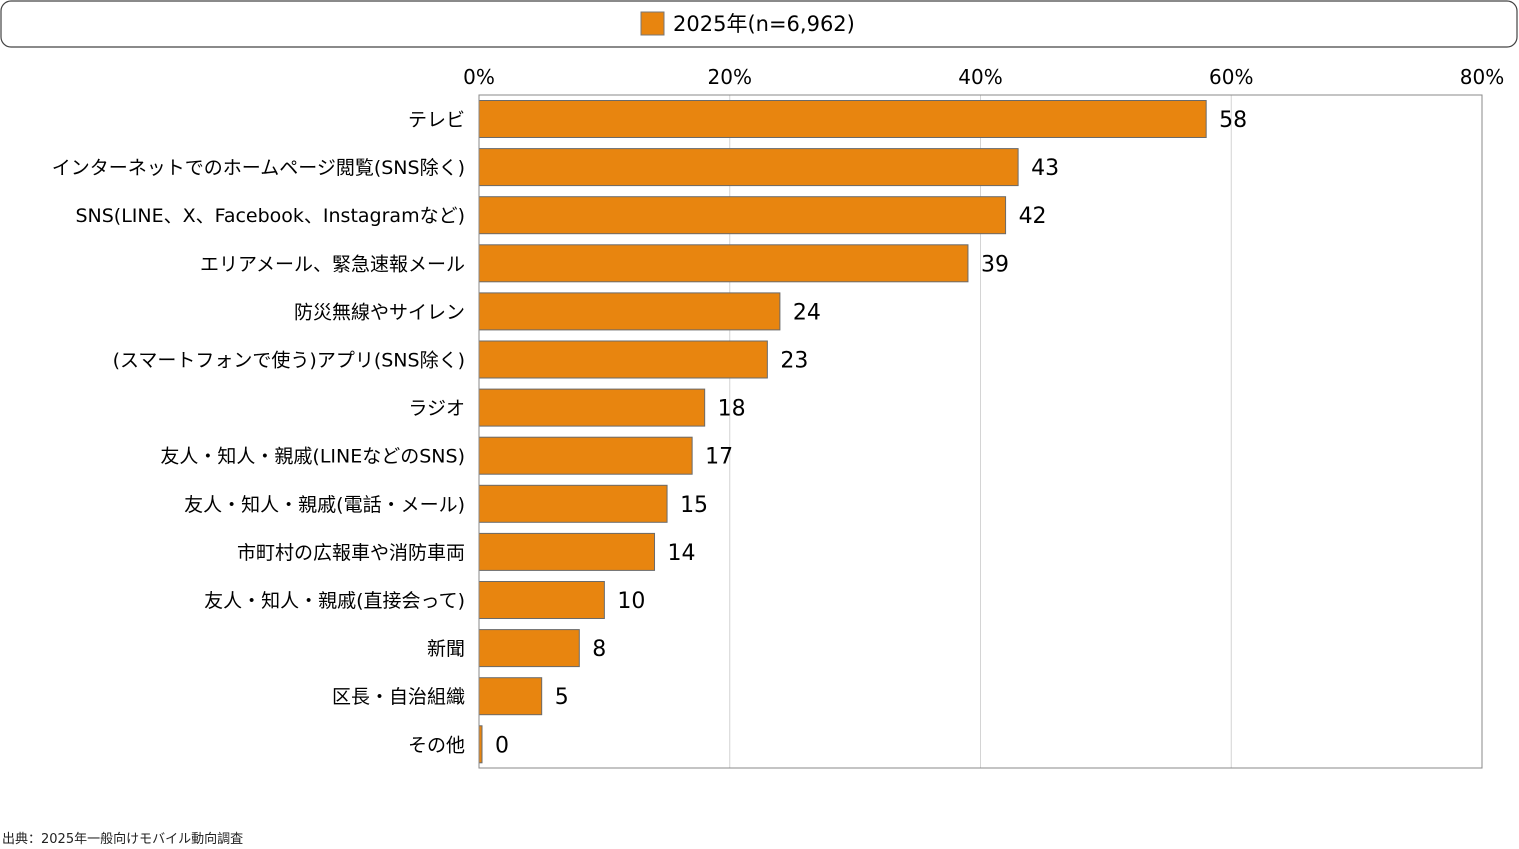 This screenshot has width=1519, height=849. What do you see at coordinates (1482, 77) in the screenshot?
I see `x-tick-label: 80%` at bounding box center [1482, 77].